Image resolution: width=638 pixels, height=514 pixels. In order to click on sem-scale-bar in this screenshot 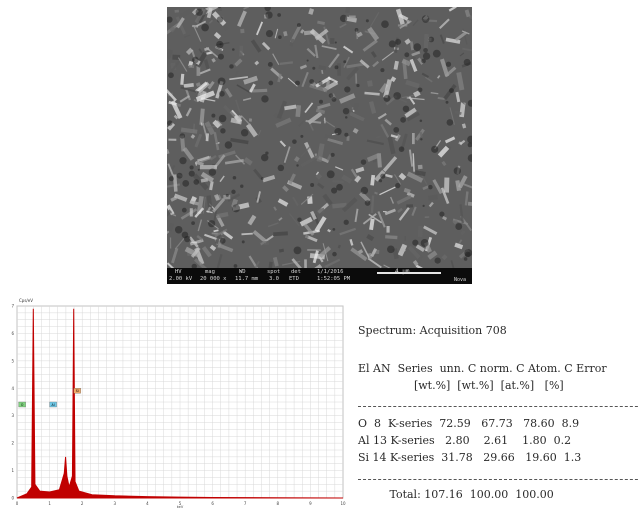, I will do `click(409, 273)`.